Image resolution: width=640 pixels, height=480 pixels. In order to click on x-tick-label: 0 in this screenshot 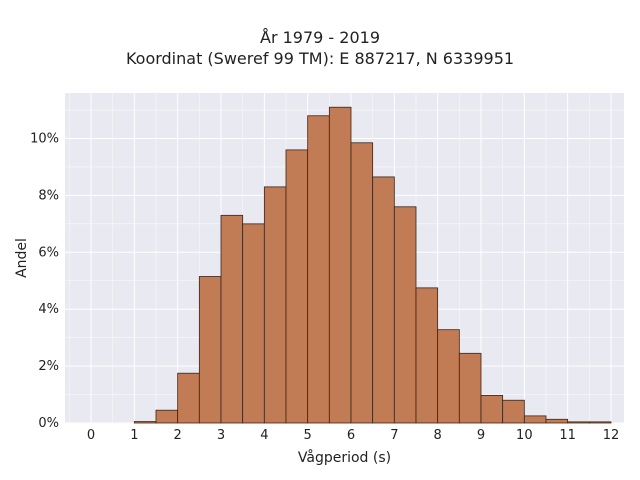, I will do `click(91, 435)`.